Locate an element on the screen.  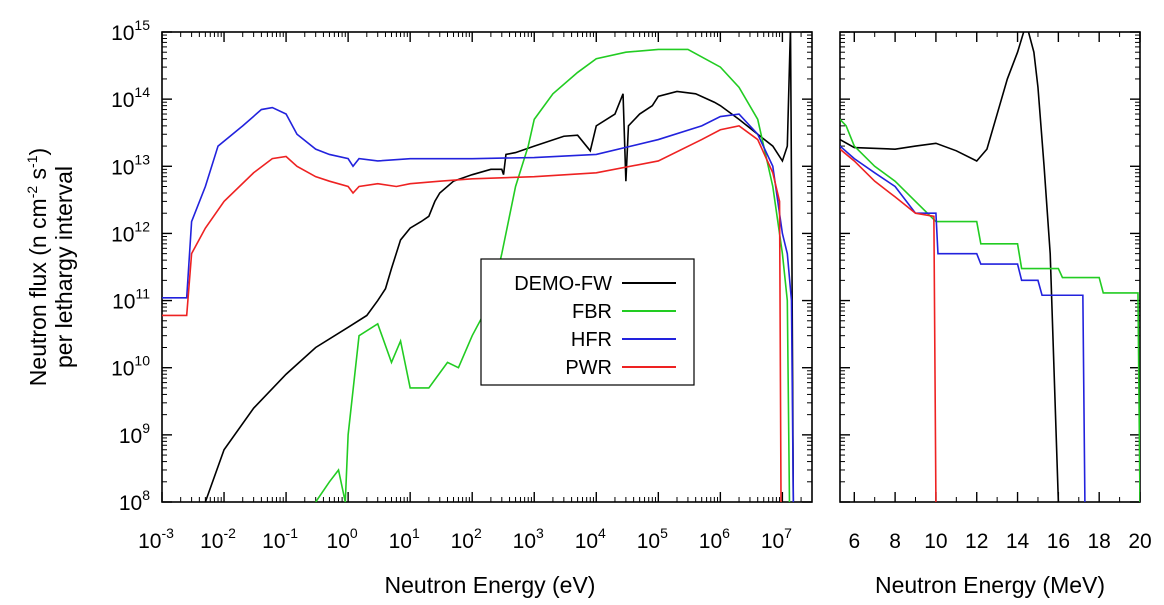
legend-label: HFR is located at coordinates (591, 340).